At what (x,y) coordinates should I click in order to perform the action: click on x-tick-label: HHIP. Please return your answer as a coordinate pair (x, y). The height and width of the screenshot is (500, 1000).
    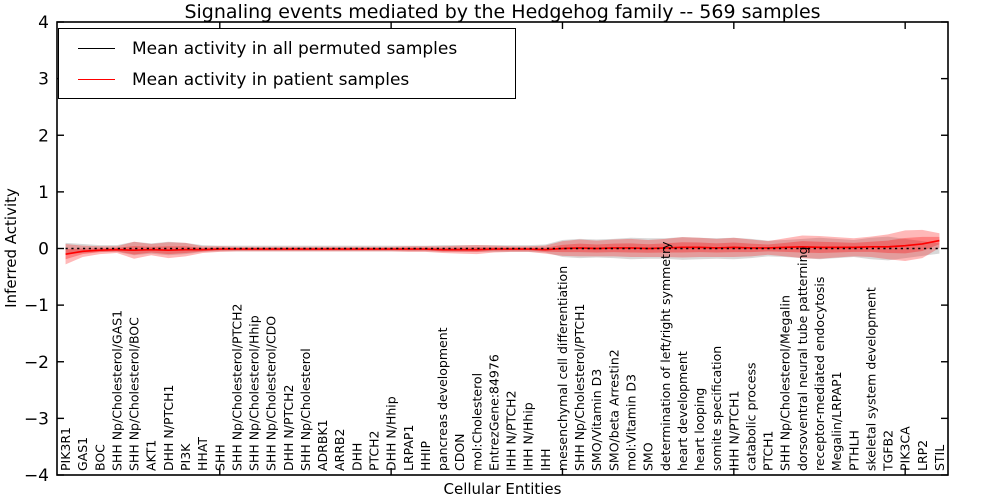
    Looking at the image, I should click on (425, 456).